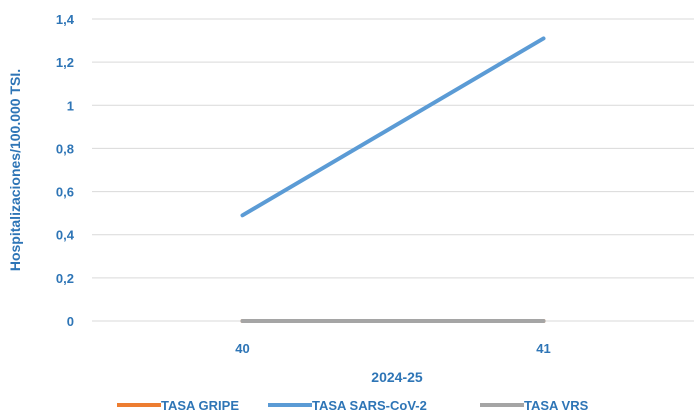  What do you see at coordinates (242, 348) in the screenshot?
I see `x-tick-label: 40` at bounding box center [242, 348].